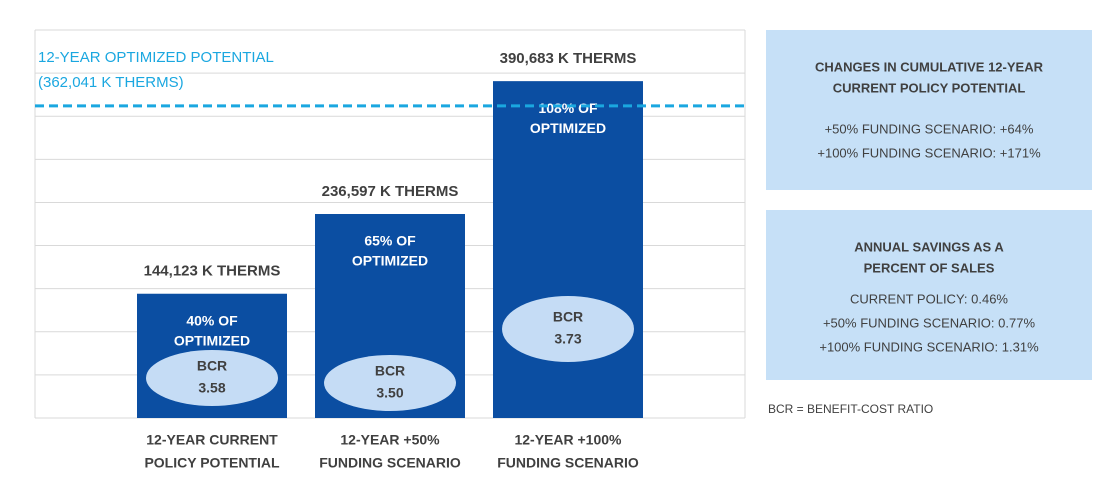 This screenshot has height=480, width=1119. Describe the element at coordinates (929, 152) in the screenshot. I see `panel-line: +100% FUNDING SCENARIO: +171%` at that location.